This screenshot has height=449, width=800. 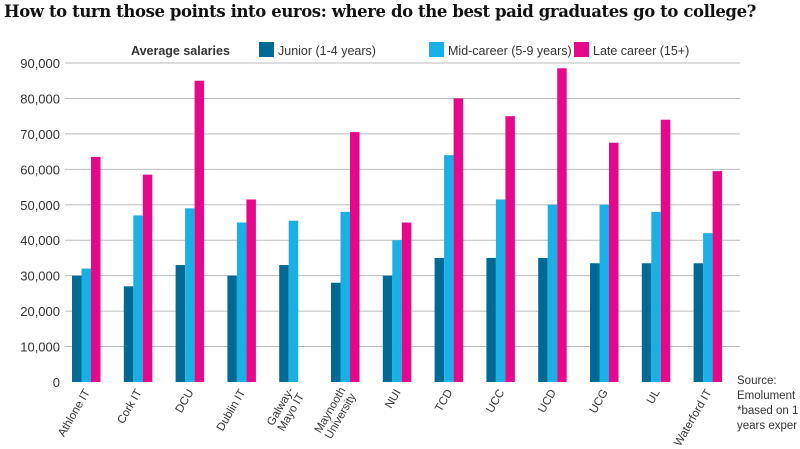 I want to click on x-tick-label: UCC, so click(x=495, y=402).